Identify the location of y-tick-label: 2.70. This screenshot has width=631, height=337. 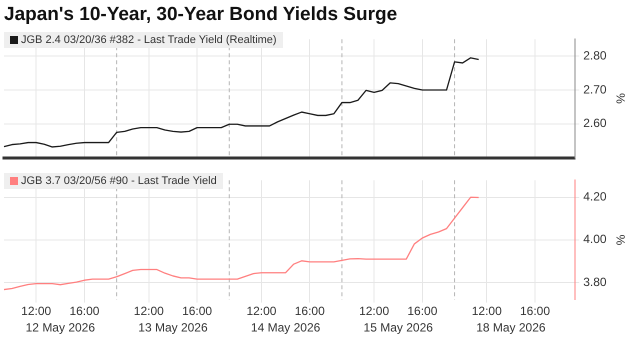
(595, 89).